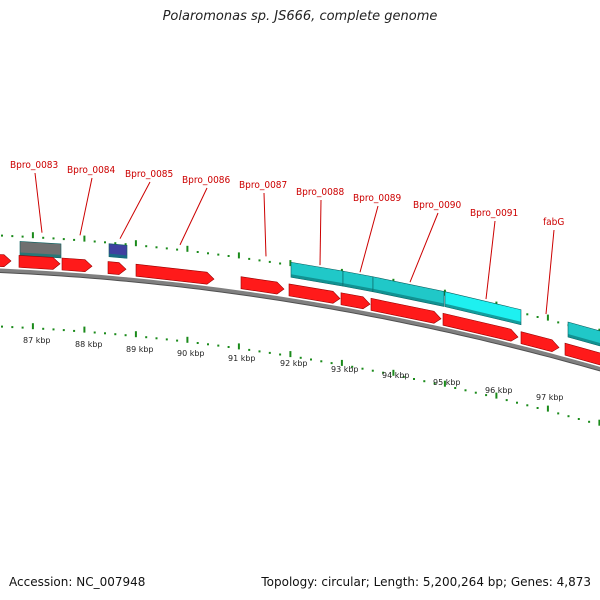  Describe the element at coordinates (191, 353) in the screenshot. I see `scale-label: 90 kbp` at that location.